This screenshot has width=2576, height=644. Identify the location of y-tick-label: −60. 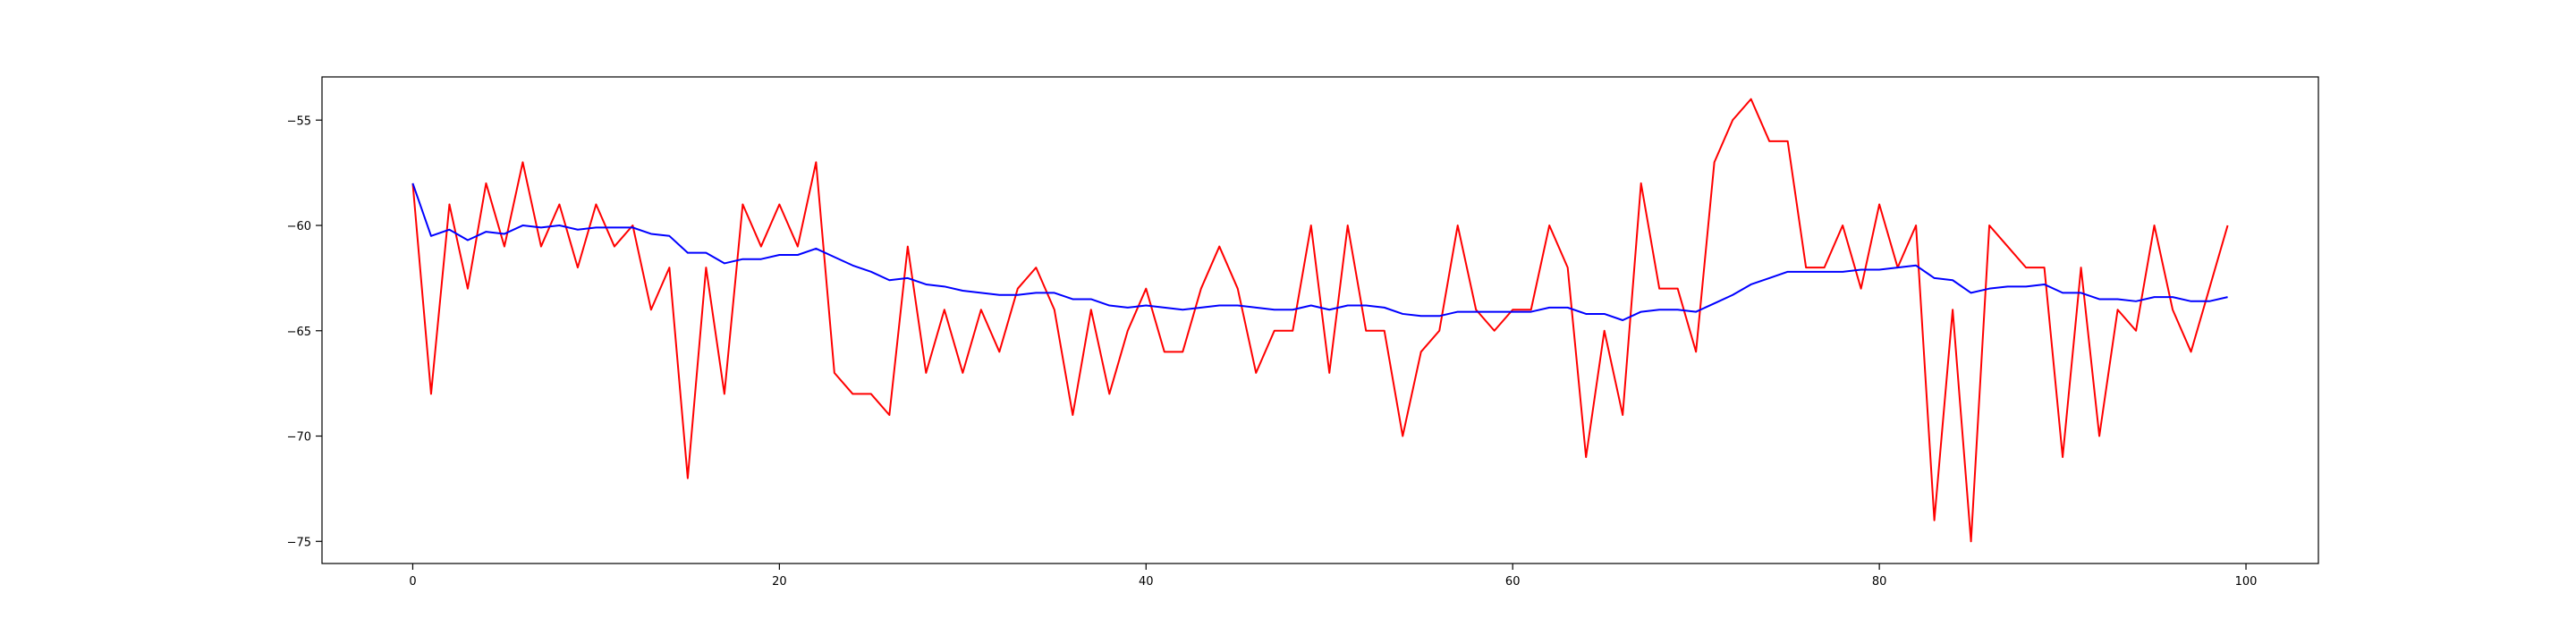
(299, 226).